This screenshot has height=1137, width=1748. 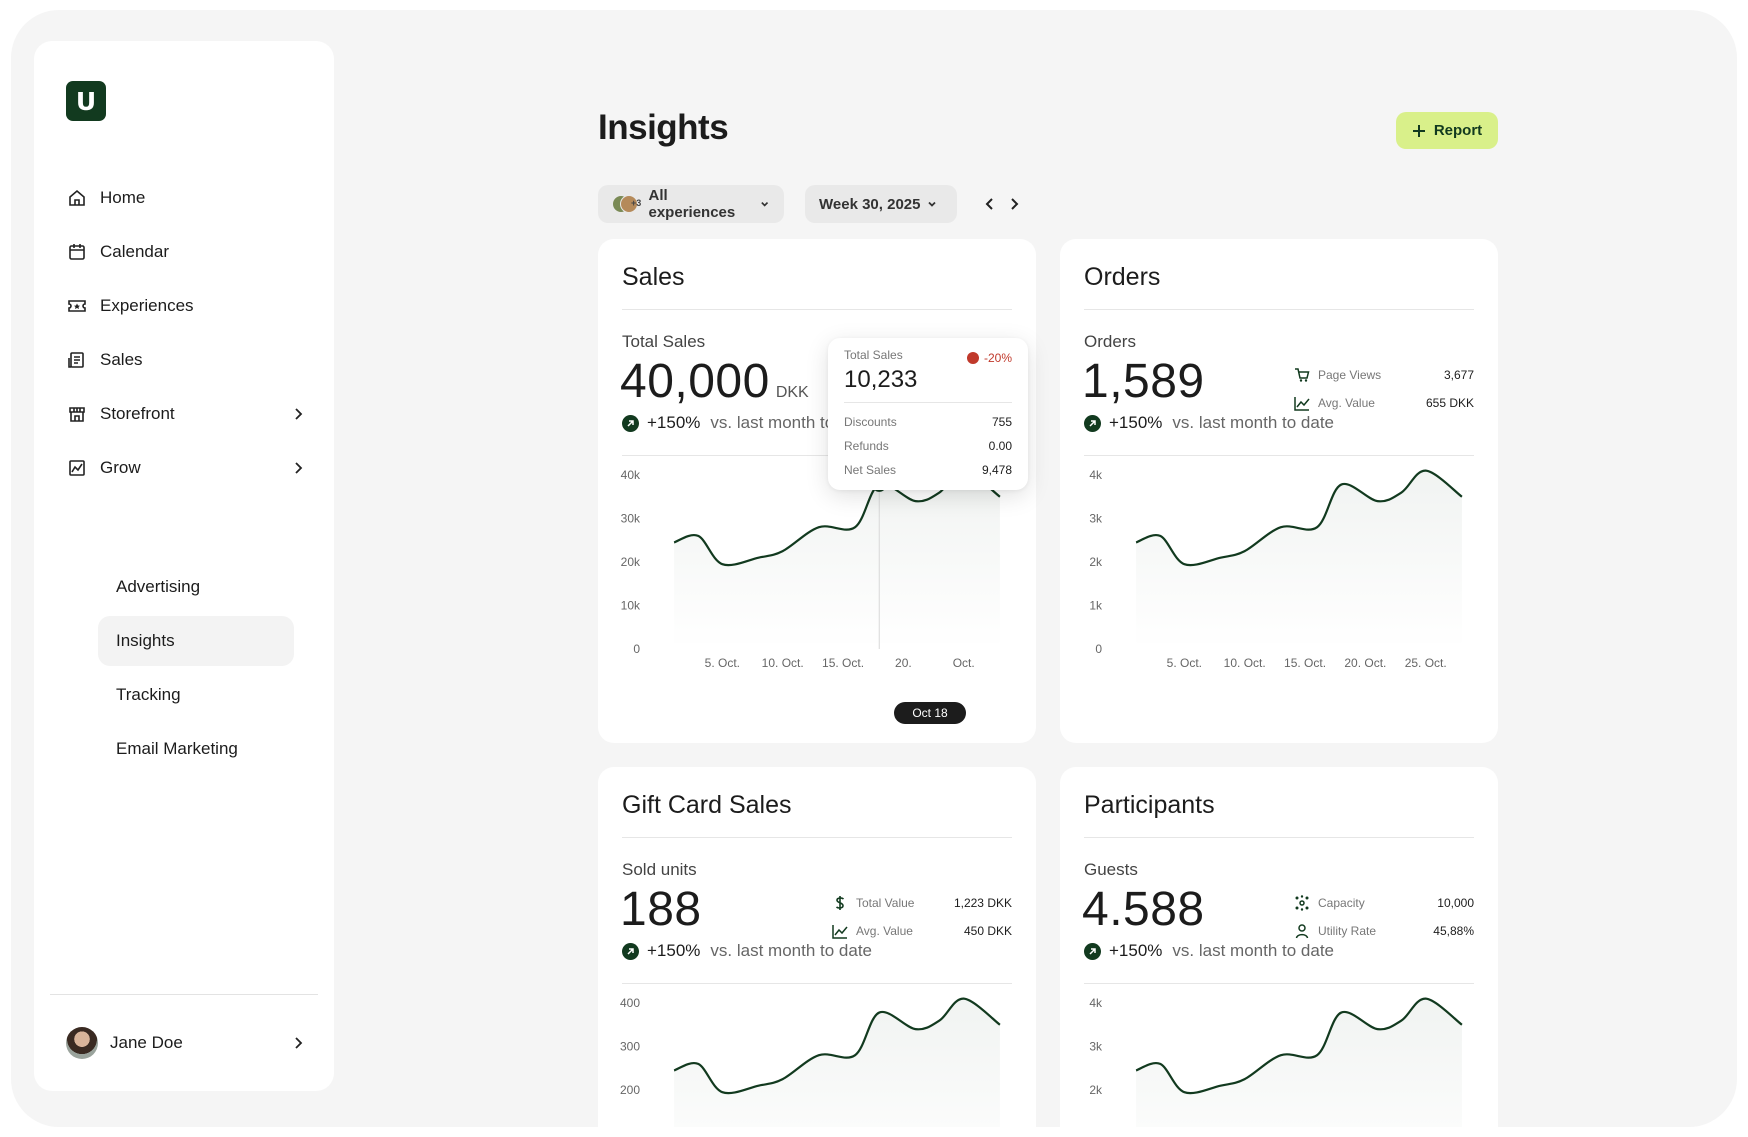 I want to click on metric-label: Total Sales, so click(x=664, y=341).